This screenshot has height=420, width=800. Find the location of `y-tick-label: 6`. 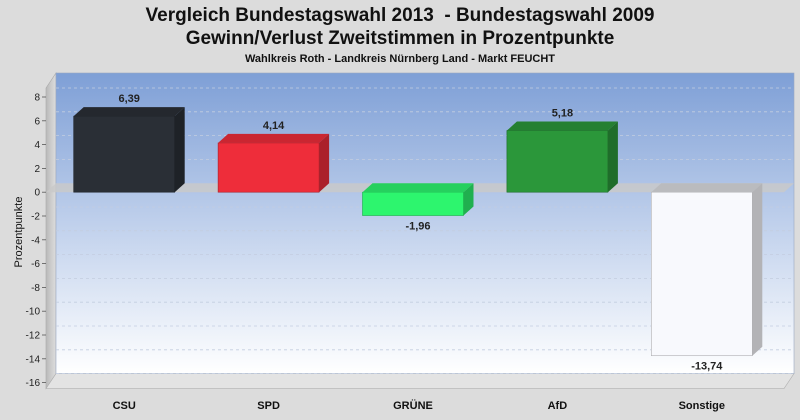

y-tick-label: 6 is located at coordinates (37, 121).